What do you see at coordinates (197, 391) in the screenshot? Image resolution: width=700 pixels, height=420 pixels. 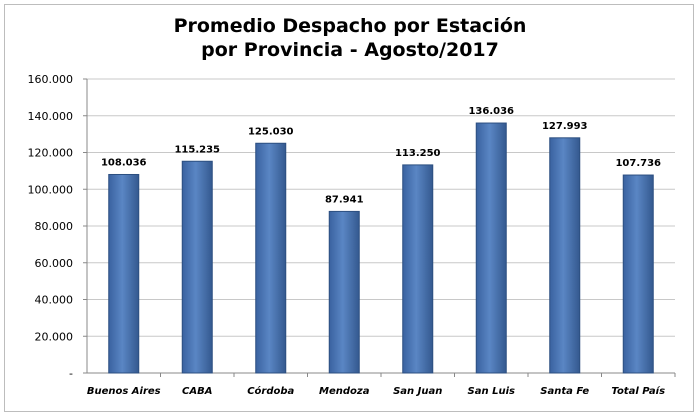 I see `x-tick-label: CABA` at bounding box center [197, 391].